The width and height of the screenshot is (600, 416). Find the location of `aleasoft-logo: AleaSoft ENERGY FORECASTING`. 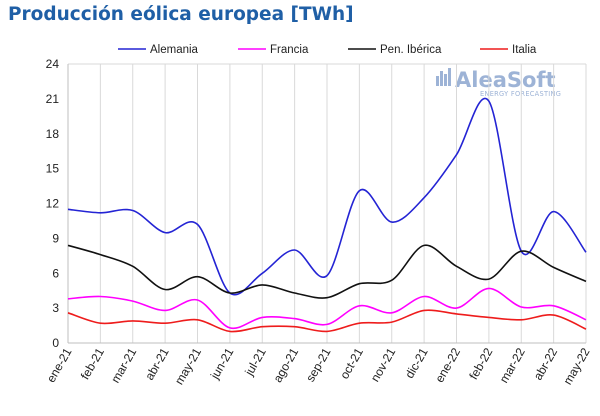

aleasoft-logo: AleaSoft ENERGY FORECASTING is located at coordinates (498, 83).